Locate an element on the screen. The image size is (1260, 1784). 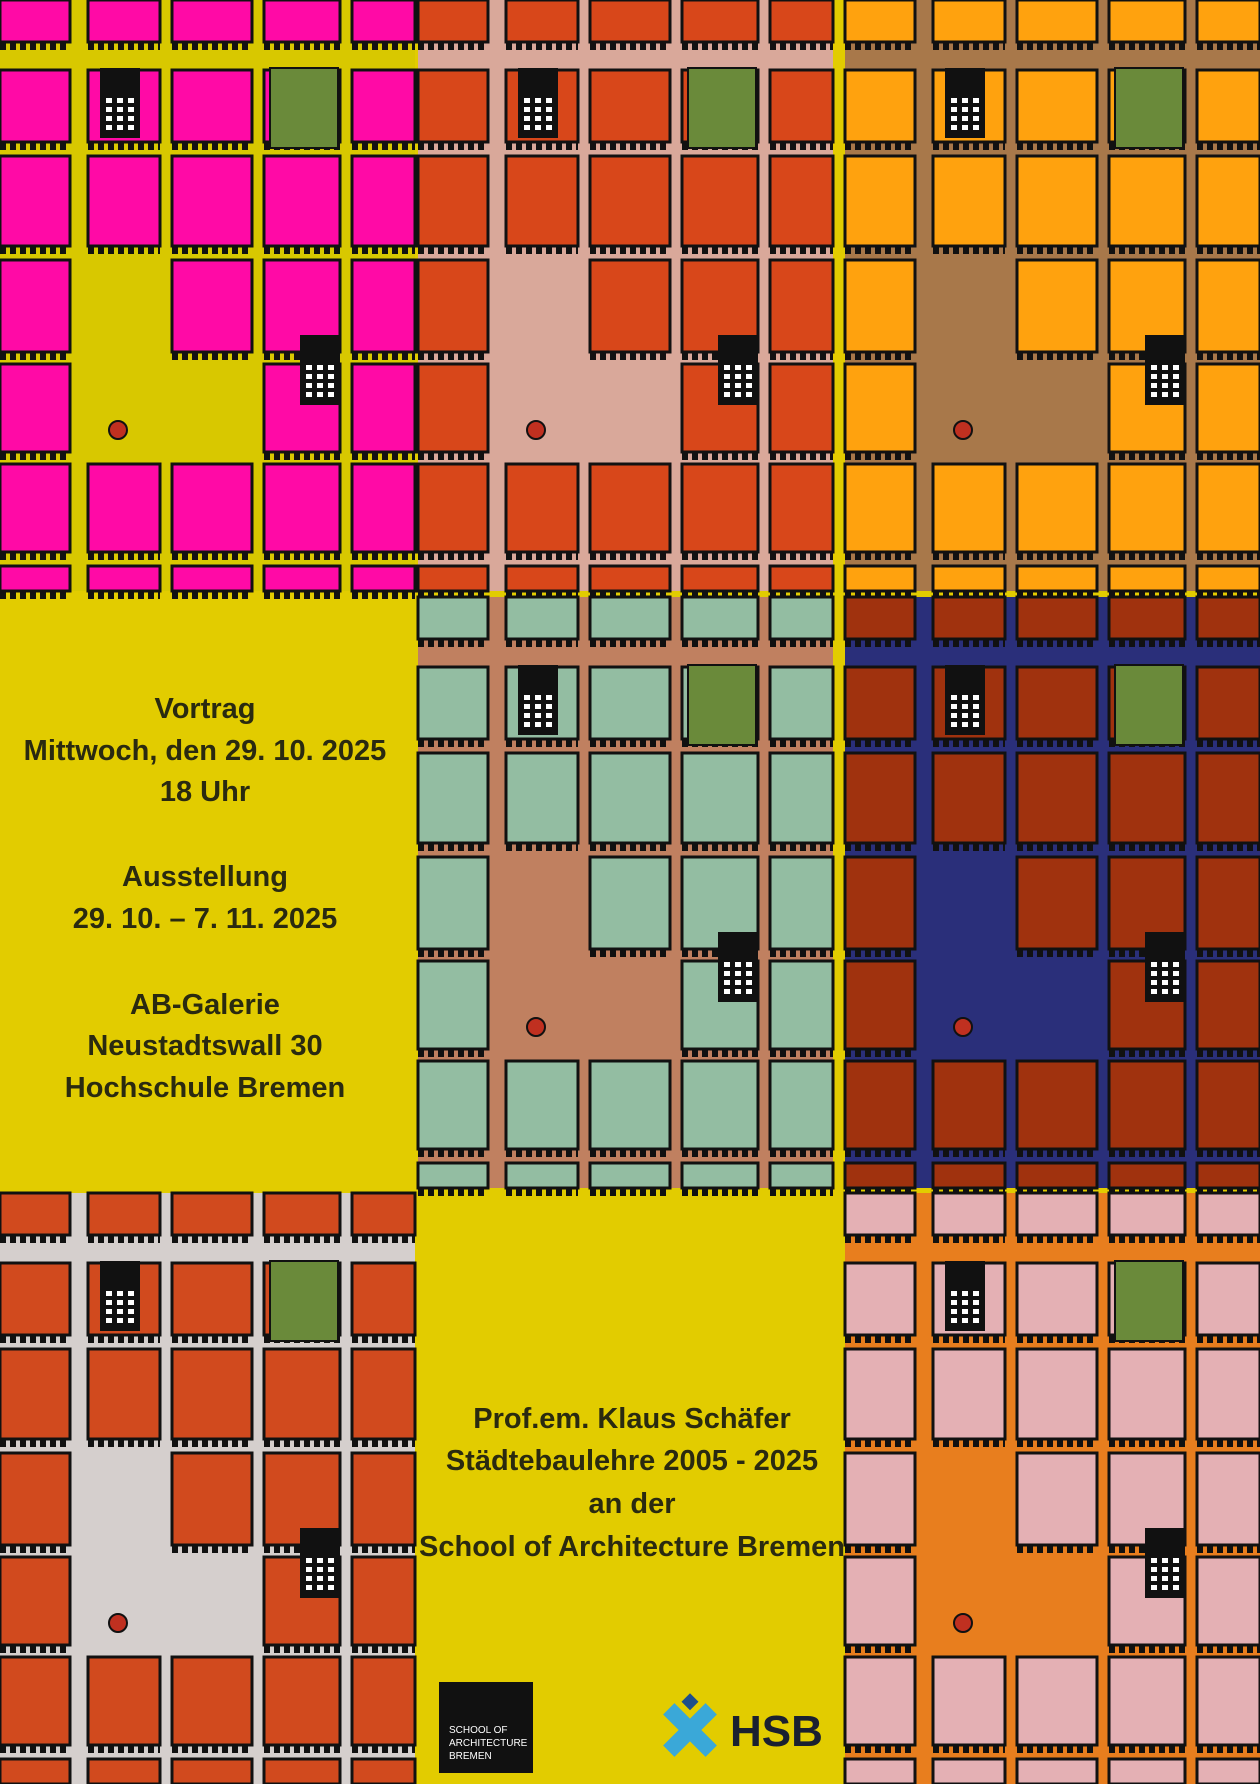
school-logo: SCHOOL OF ARCHITECTURE BREMEN is located at coordinates (486, 1727).